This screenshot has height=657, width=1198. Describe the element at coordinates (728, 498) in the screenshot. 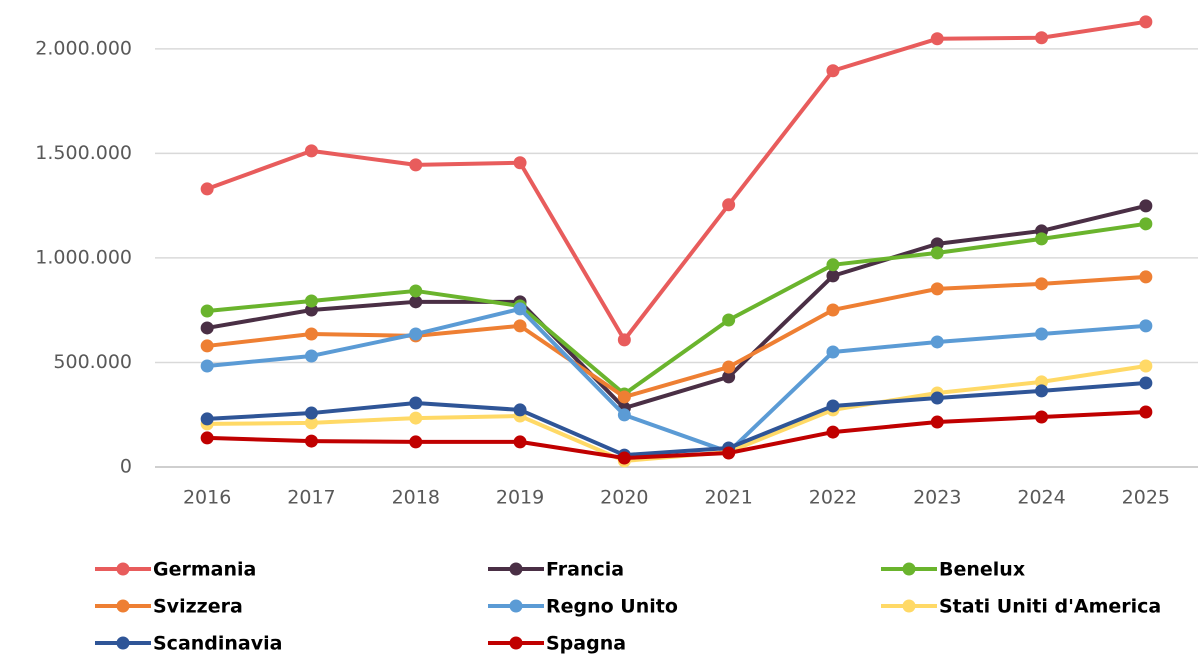

I see `x-tick-label: 2021` at that location.